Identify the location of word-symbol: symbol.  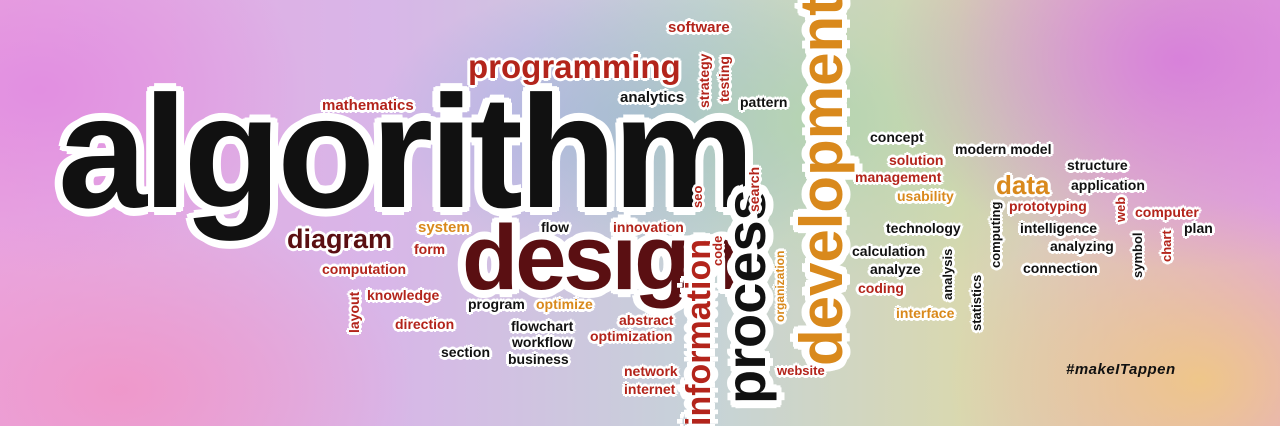
(1137, 255).